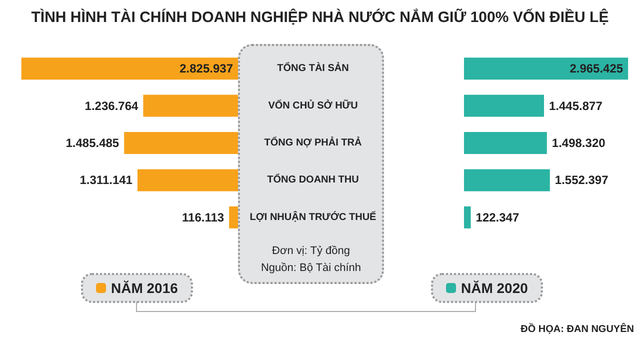 This screenshot has width=640, height=346. Describe the element at coordinates (576, 105) in the screenshot. I see `data-label: 1.445.877` at that location.